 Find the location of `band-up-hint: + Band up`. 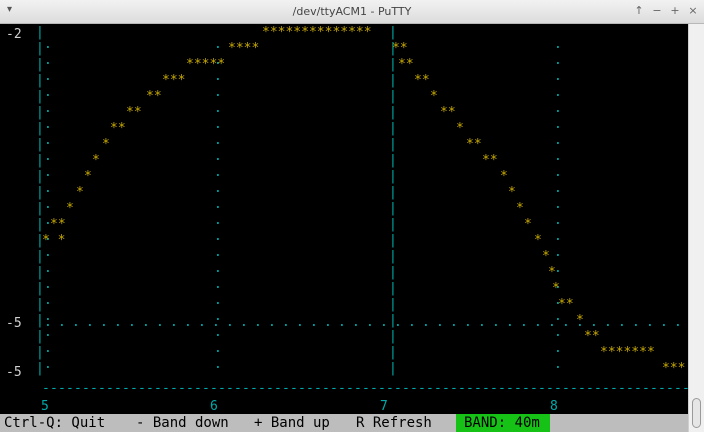

band-up-hint: + Band up is located at coordinates (292, 423).